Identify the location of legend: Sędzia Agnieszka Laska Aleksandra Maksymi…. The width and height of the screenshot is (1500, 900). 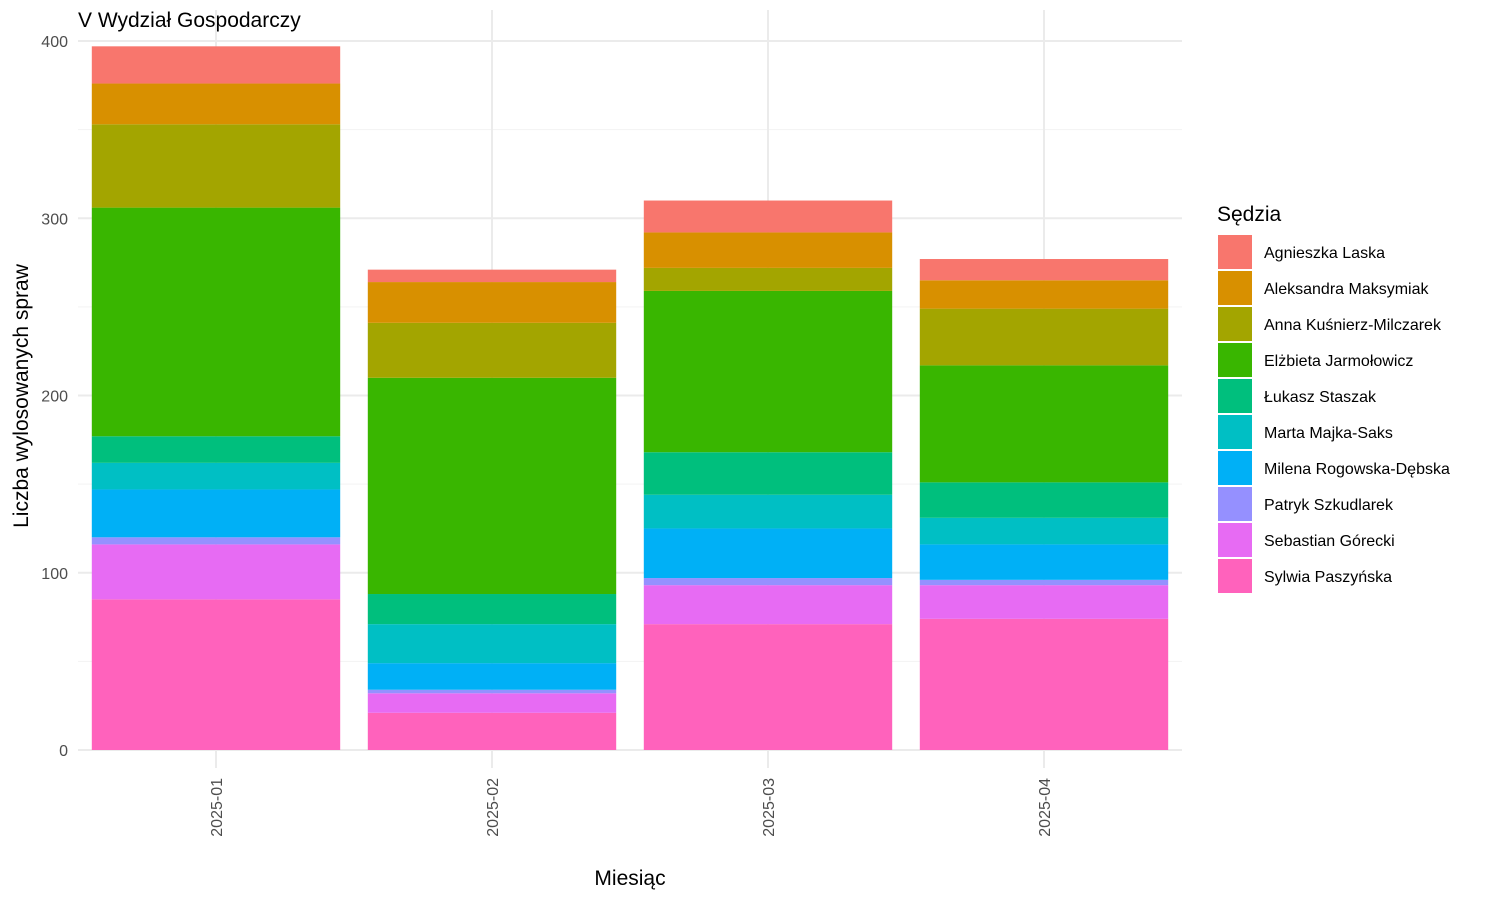
(1333, 398).